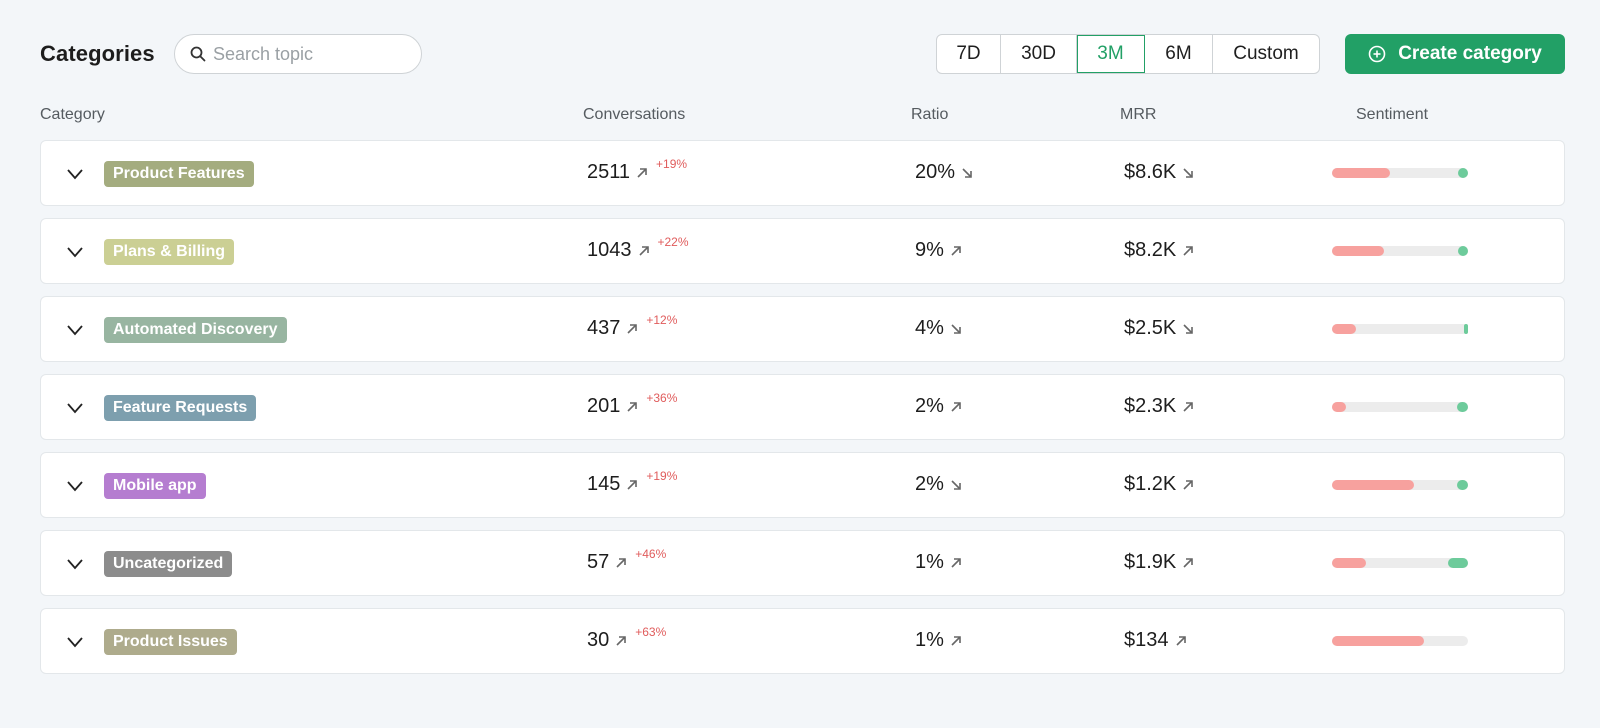 The height and width of the screenshot is (728, 1600). What do you see at coordinates (170, 642) in the screenshot?
I see `category-tag: Product Issues` at bounding box center [170, 642].